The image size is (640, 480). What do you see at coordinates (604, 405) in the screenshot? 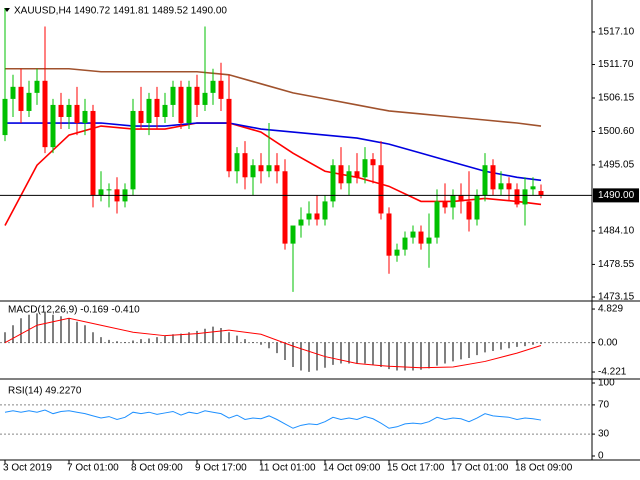
I see `y-tick-label: 70` at bounding box center [604, 405].